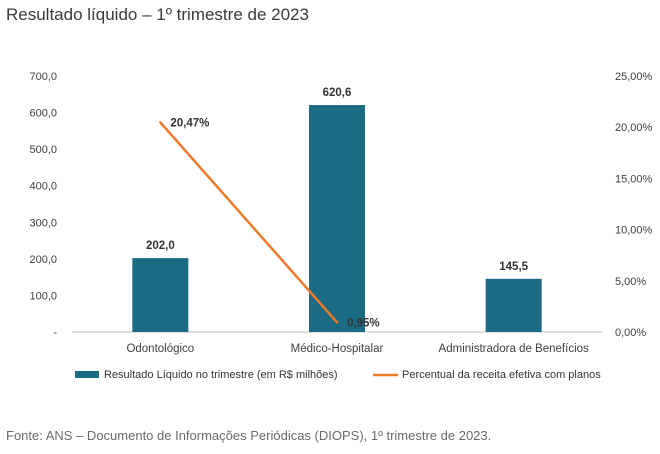 This screenshot has width=660, height=454. Describe the element at coordinates (634, 231) in the screenshot. I see `right-tick-label: 10,00%` at that location.